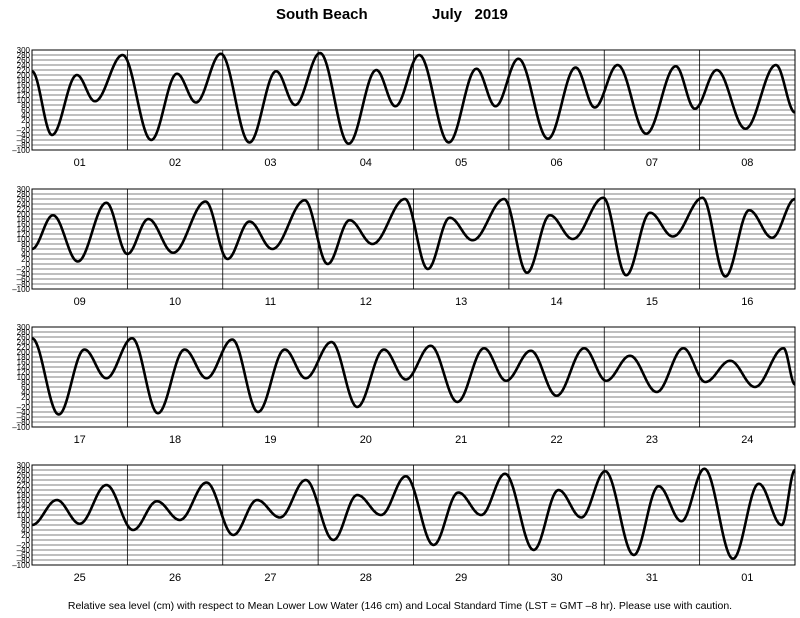 Image resolution: width=800 pixels, height=618 pixels. I want to click on day-label: 30, so click(556, 578).